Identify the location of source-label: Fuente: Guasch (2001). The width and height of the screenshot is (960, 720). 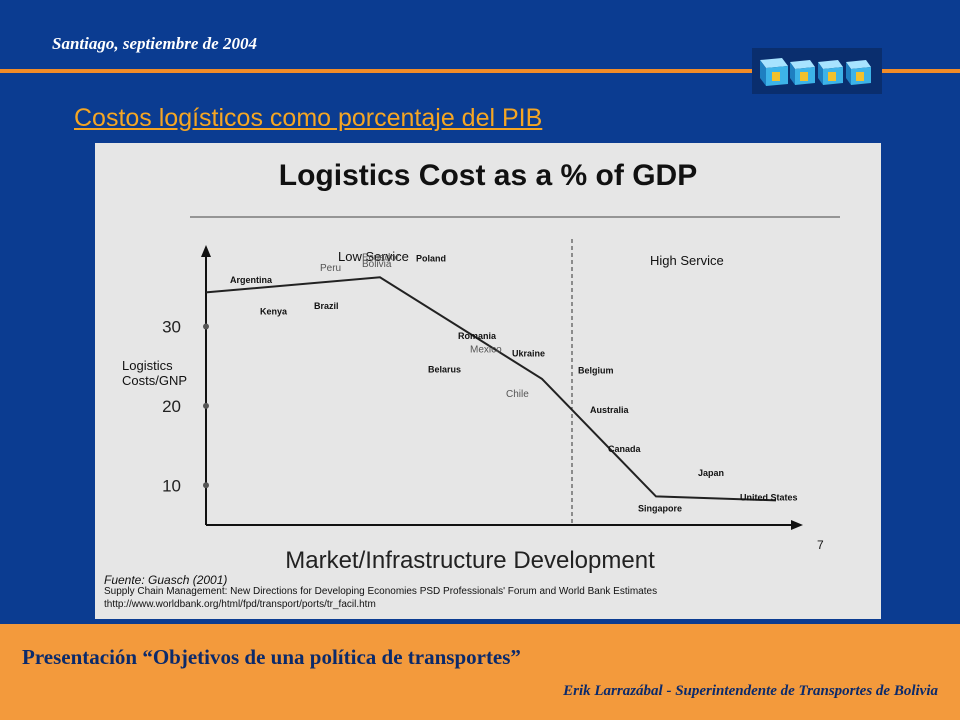
(165, 580).